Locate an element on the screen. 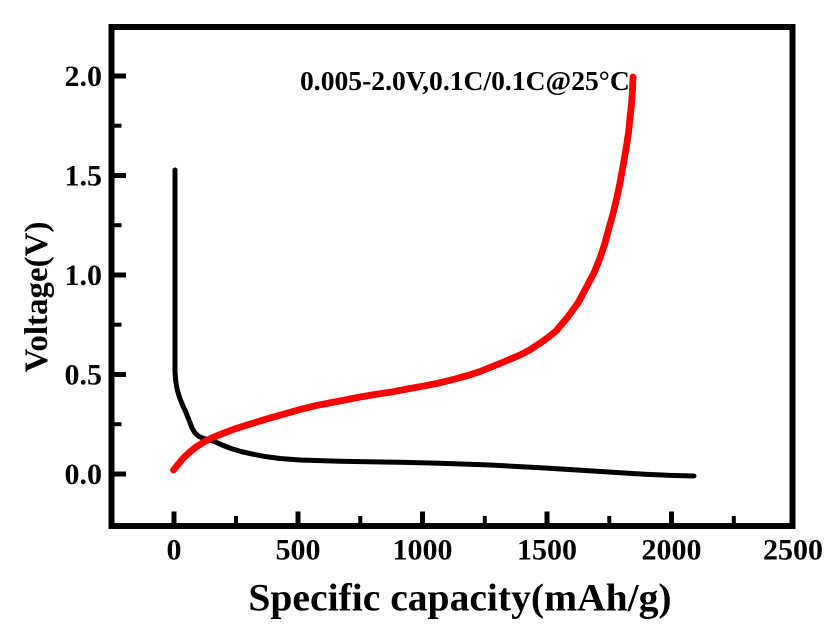 The height and width of the screenshot is (630, 840). svg-text: Specific capacity(mAh/g) is located at coordinates (459, 598).